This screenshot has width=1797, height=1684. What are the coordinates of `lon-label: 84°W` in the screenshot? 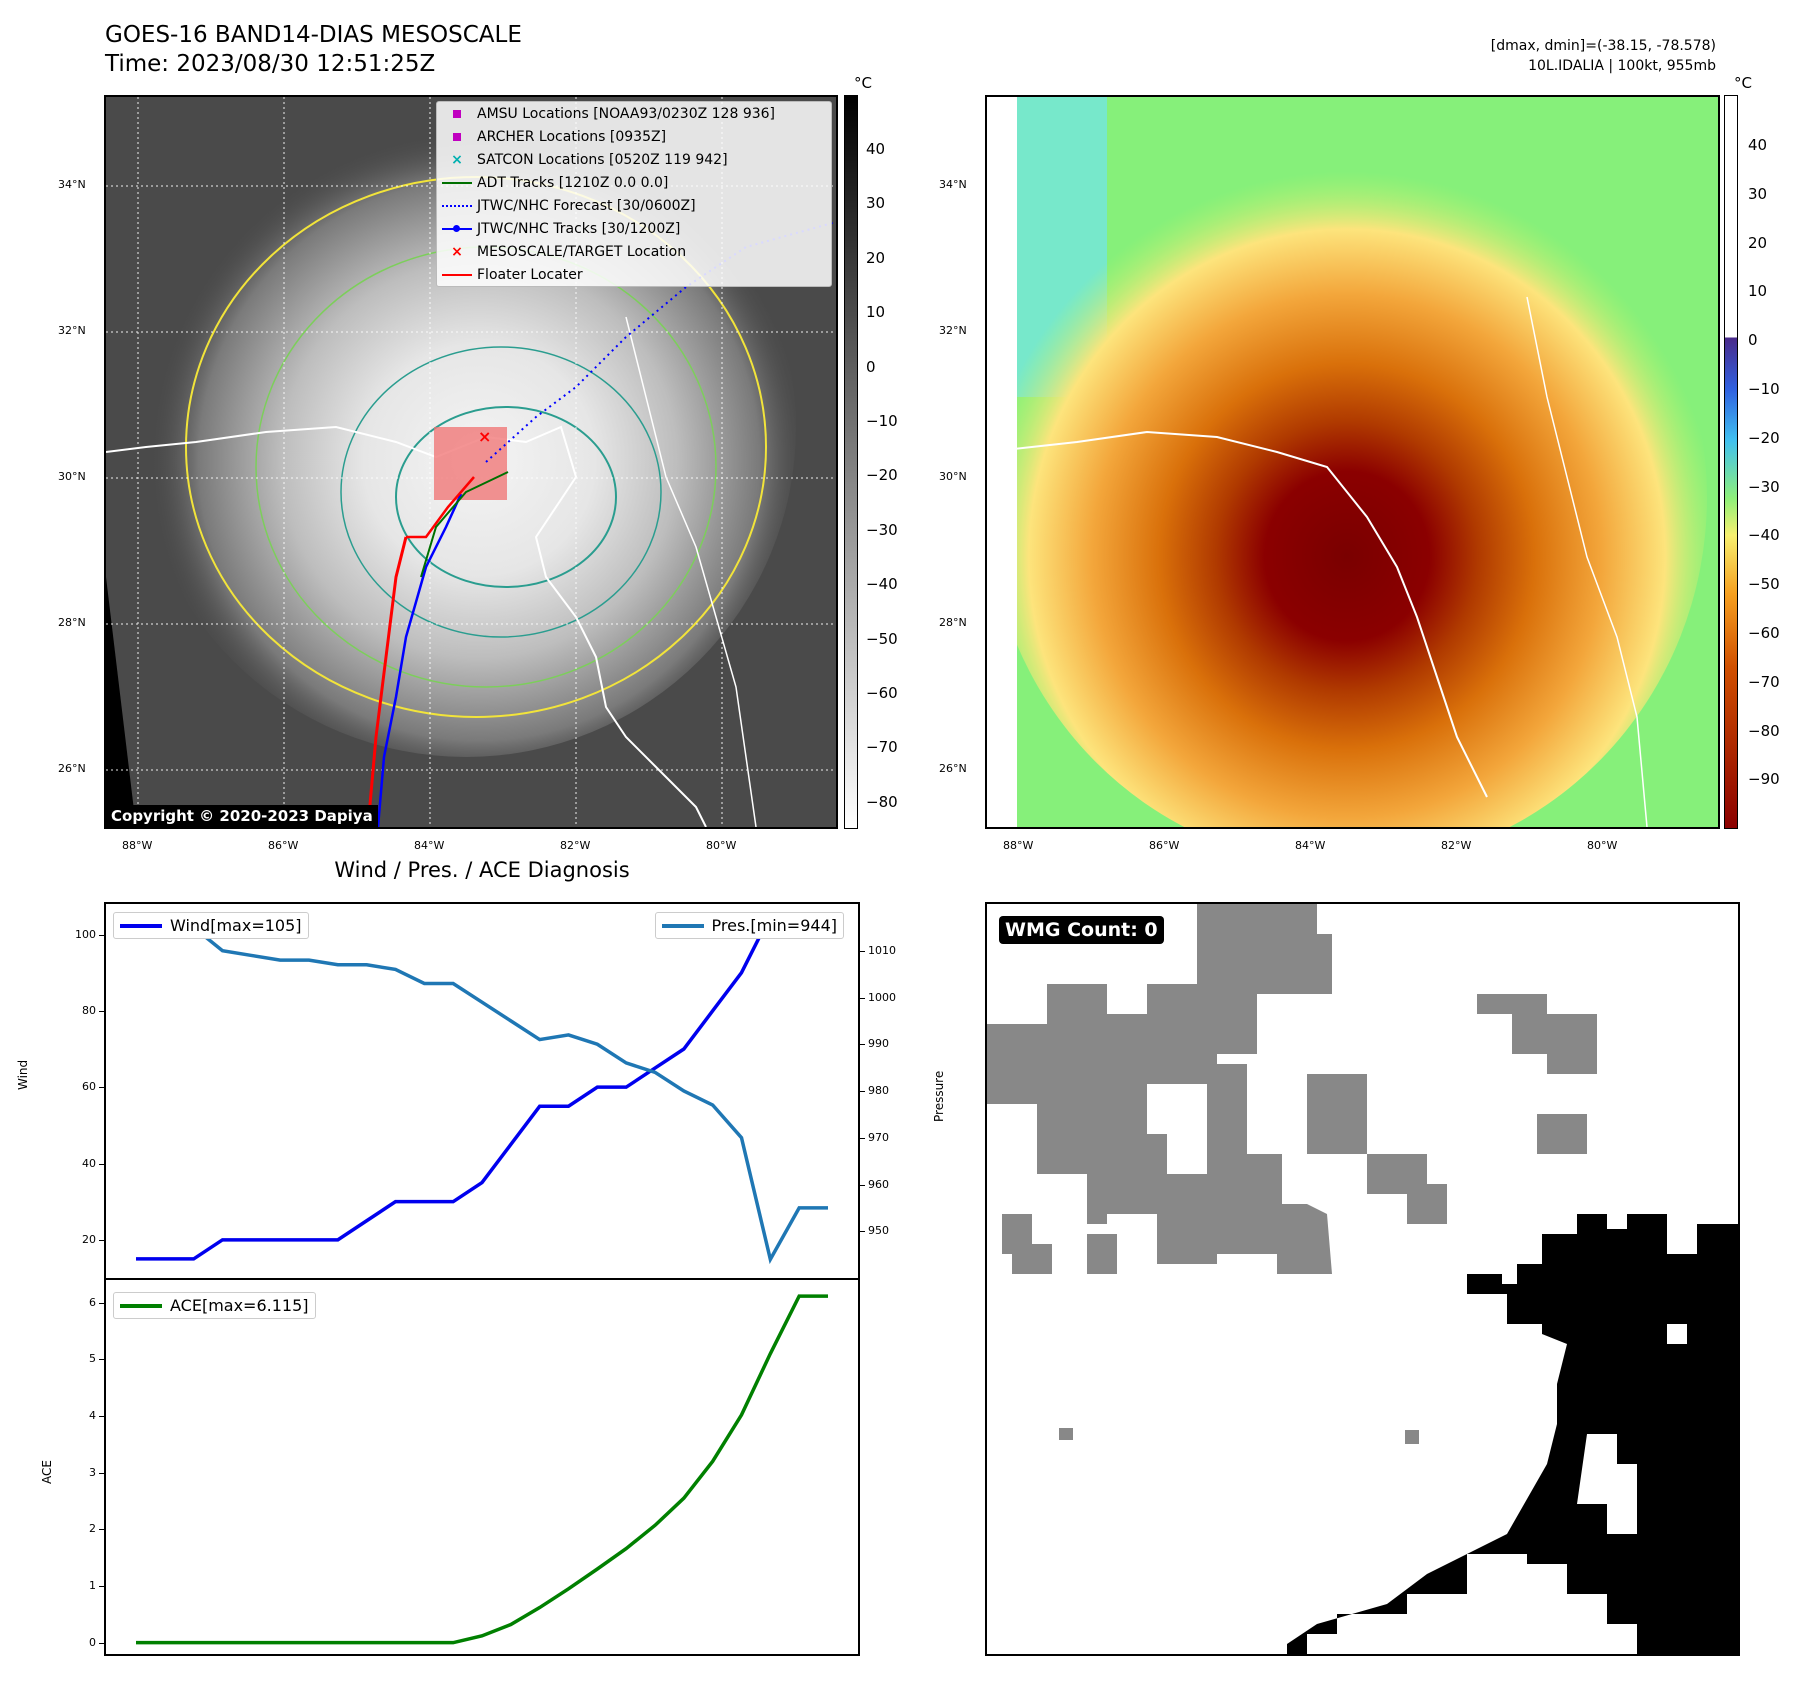 It's located at (429, 845).